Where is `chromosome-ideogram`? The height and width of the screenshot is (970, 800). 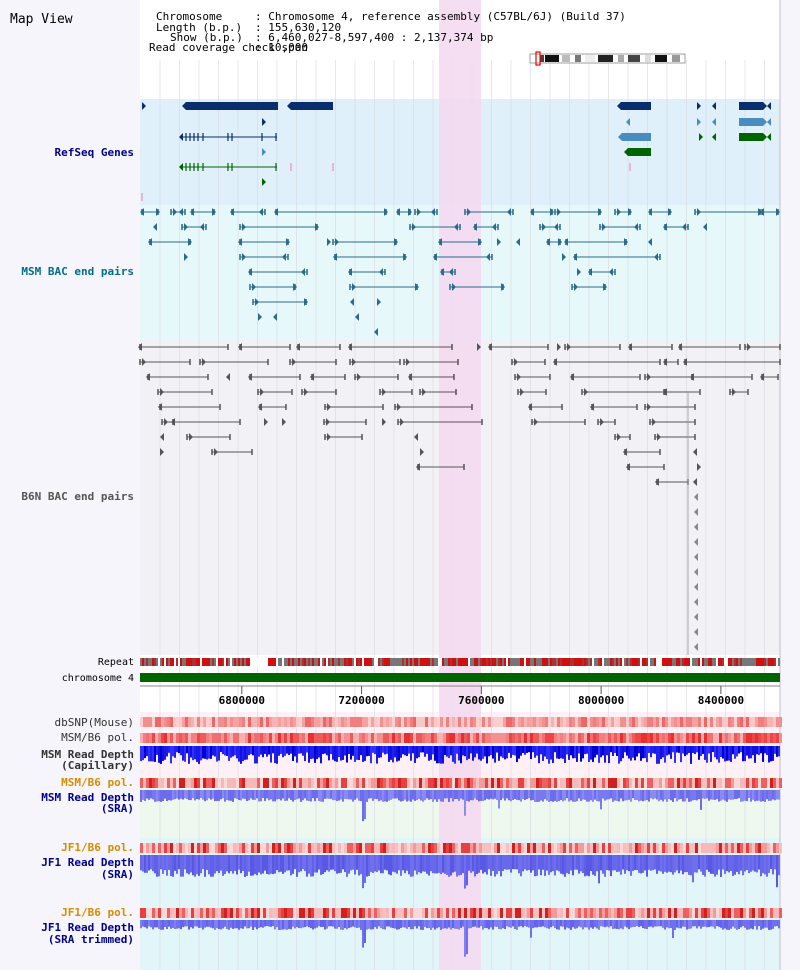
chromosome-ideogram is located at coordinates (607, 58).